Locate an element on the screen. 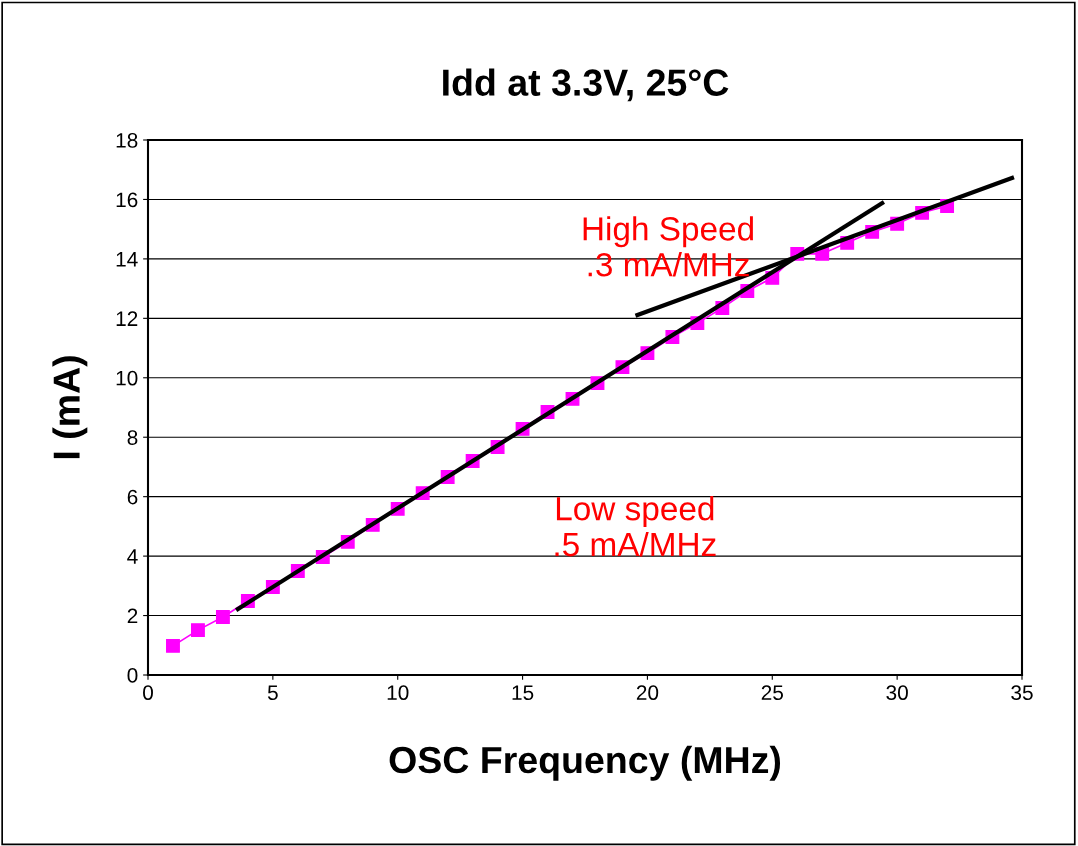 This screenshot has height=846, width=1078. chart-title: Idd at 3.3V, 25°C is located at coordinates (586, 85).